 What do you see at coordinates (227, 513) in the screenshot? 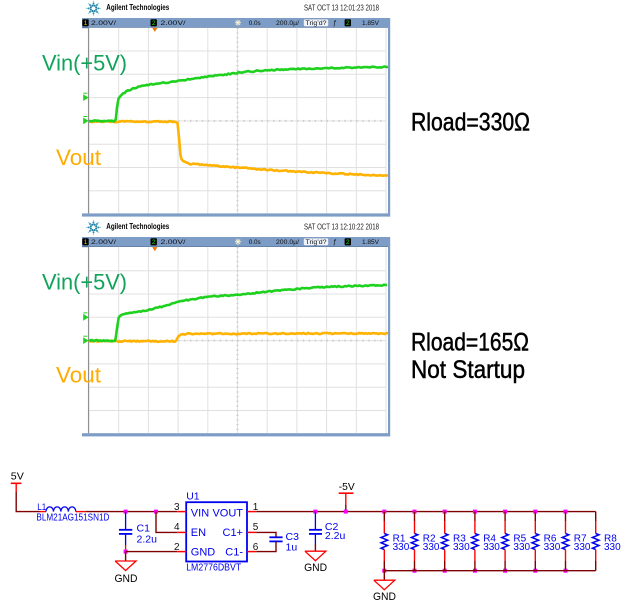
I see `svg-text: VOUT` at bounding box center [227, 513].